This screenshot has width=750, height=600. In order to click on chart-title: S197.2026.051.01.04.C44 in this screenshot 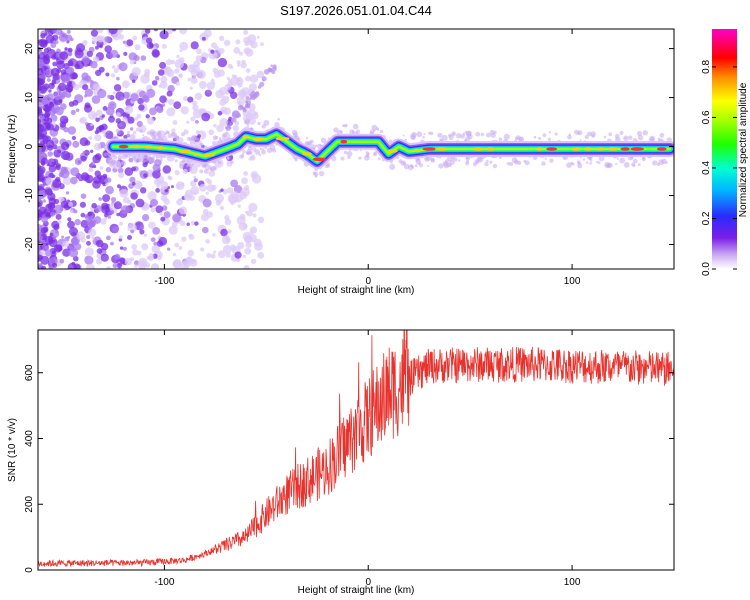, I will do `click(356, 10)`.